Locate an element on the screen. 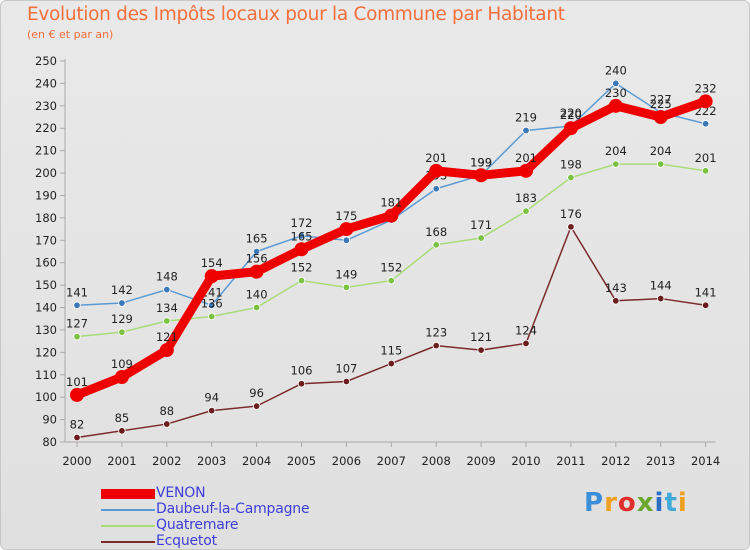  data-label-ecquetot: 96 is located at coordinates (256, 393).